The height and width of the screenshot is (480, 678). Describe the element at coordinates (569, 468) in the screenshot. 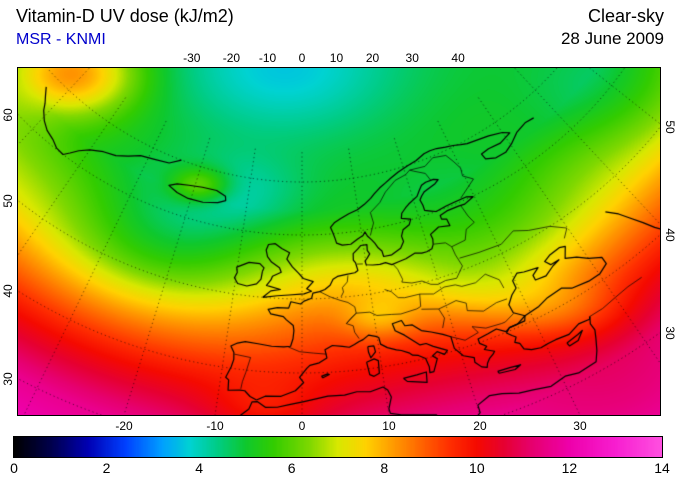

I see `colorbar-tick-label: 12` at that location.